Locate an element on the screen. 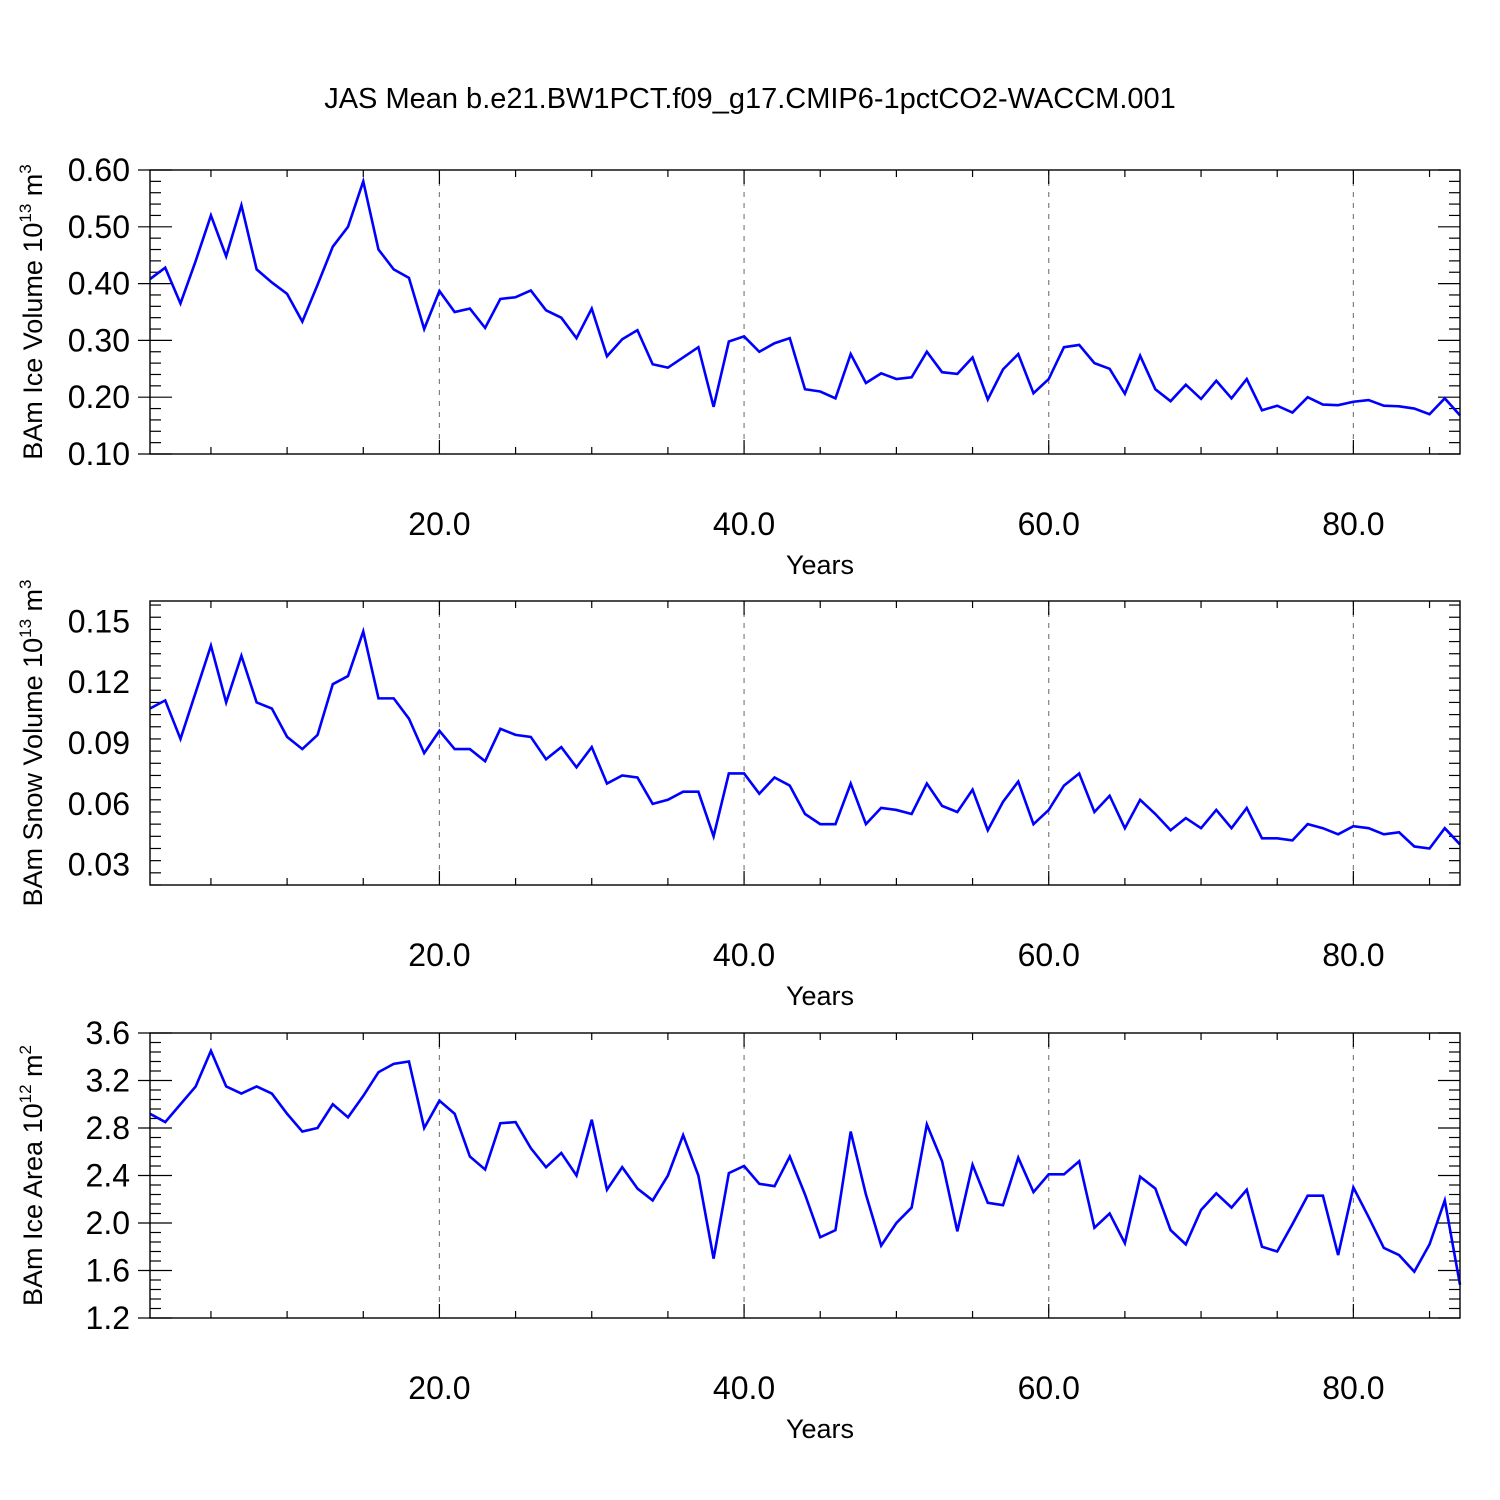  y-tick-label: 0.40 is located at coordinates (99, 284).